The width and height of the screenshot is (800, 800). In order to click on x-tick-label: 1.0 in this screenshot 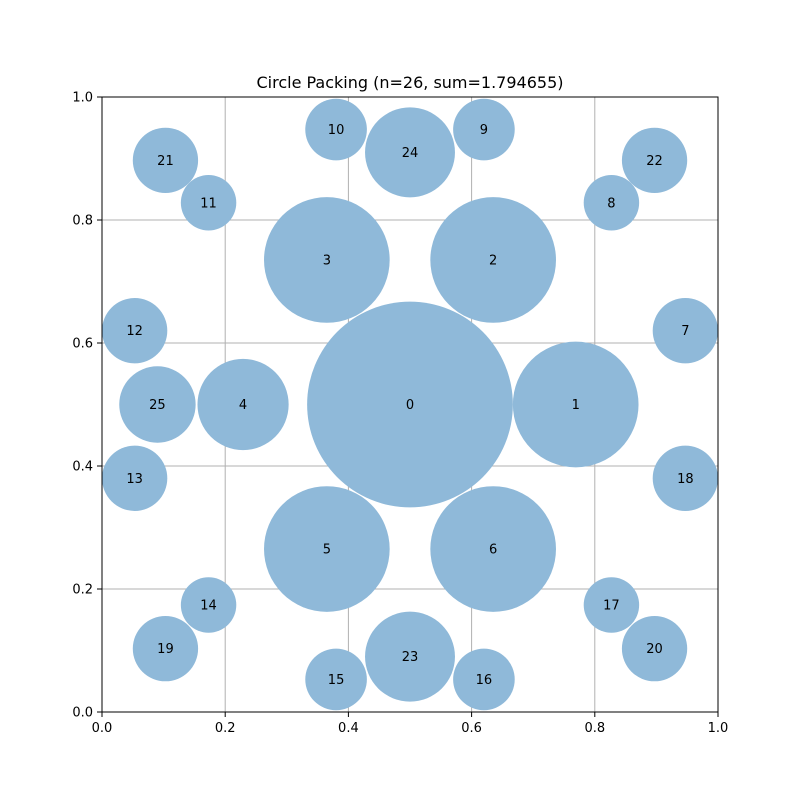, I will do `click(718, 728)`.